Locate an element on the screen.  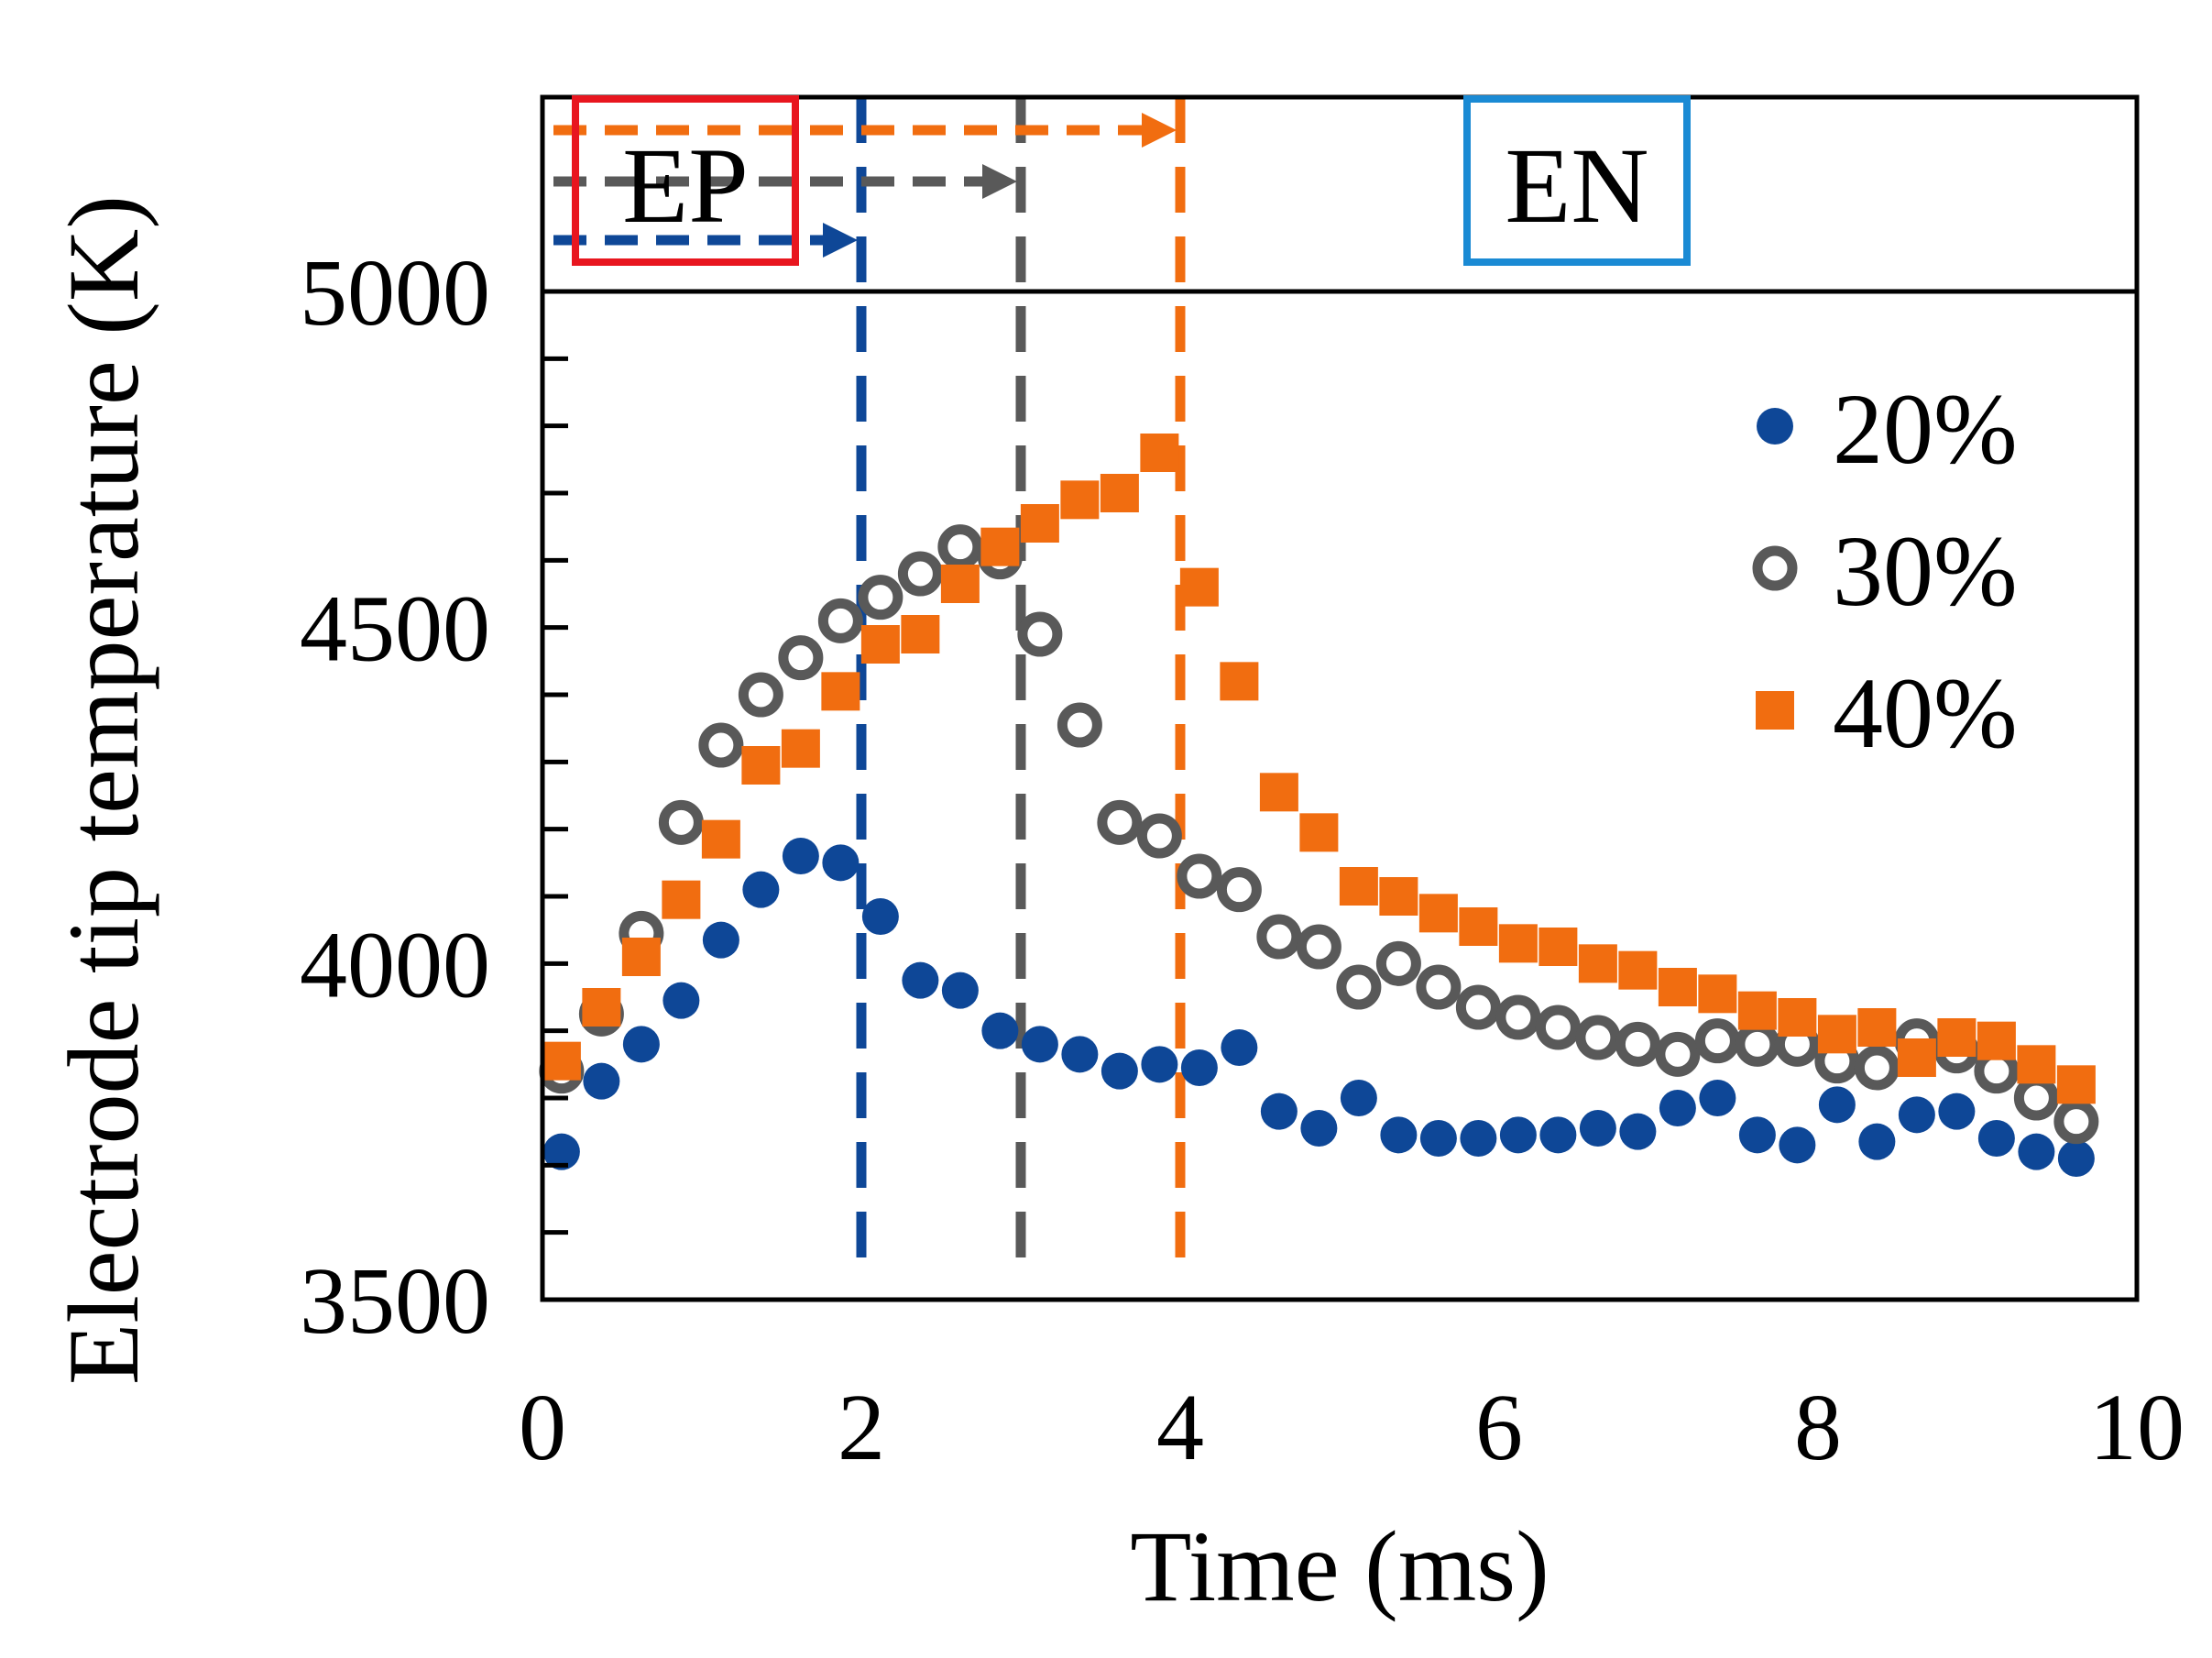
legend-marker-20pct is located at coordinates (1775, 426).